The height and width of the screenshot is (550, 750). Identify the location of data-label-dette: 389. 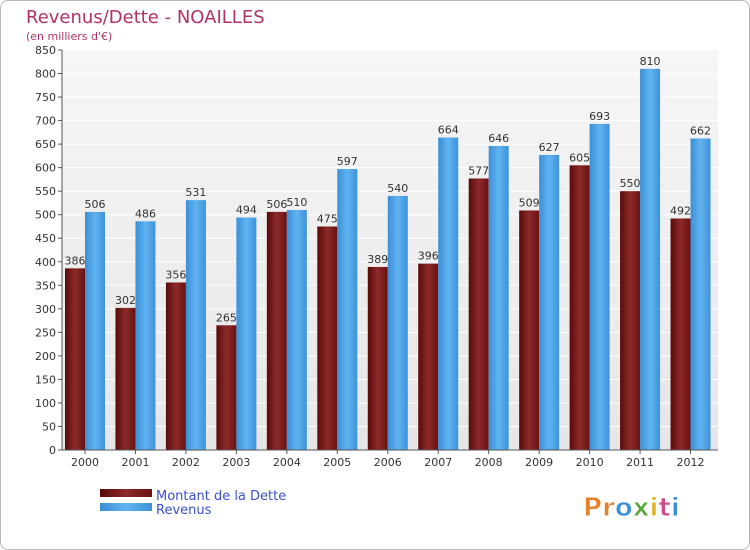
(377, 259).